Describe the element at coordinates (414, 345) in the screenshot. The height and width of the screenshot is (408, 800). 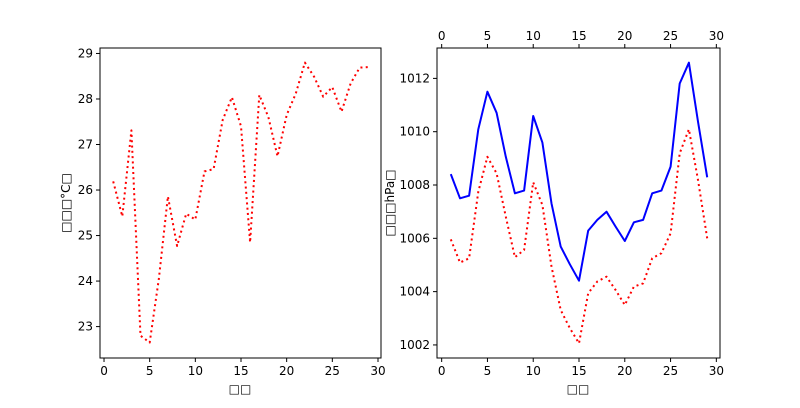
I see `y-tick-label: 1002` at that location.